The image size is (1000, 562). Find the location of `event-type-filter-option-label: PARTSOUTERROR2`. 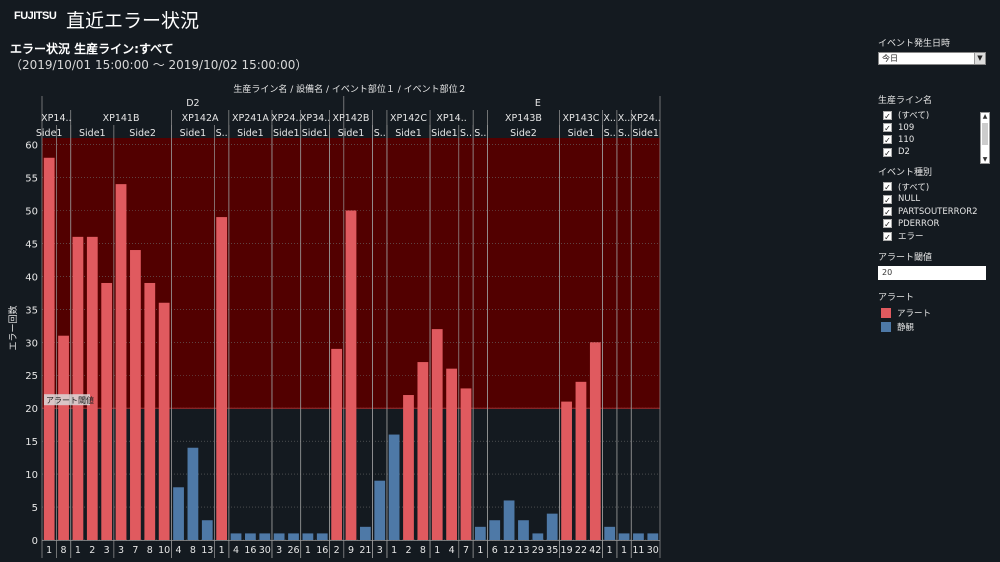

event-type-filter-option-label: PARTSOUTERROR2 is located at coordinates (938, 211).